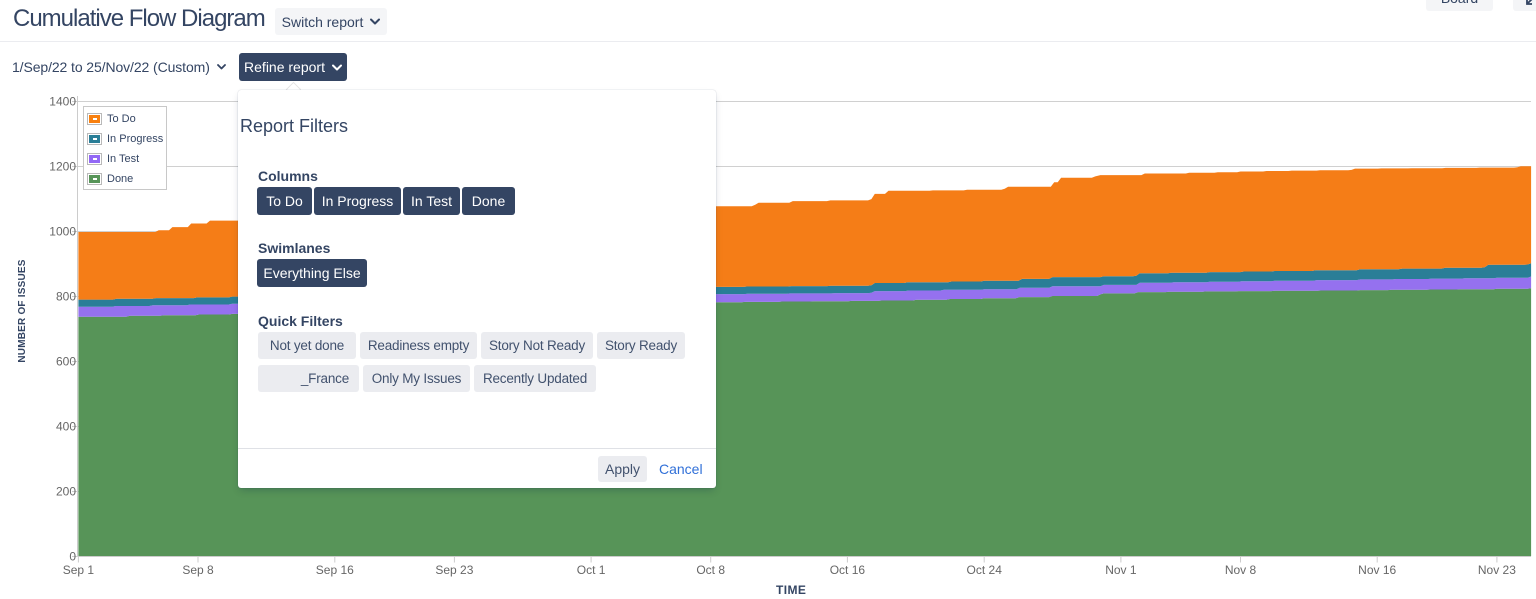  Describe the element at coordinates (454, 570) in the screenshot. I see `svg-text: Sep 23` at that location.